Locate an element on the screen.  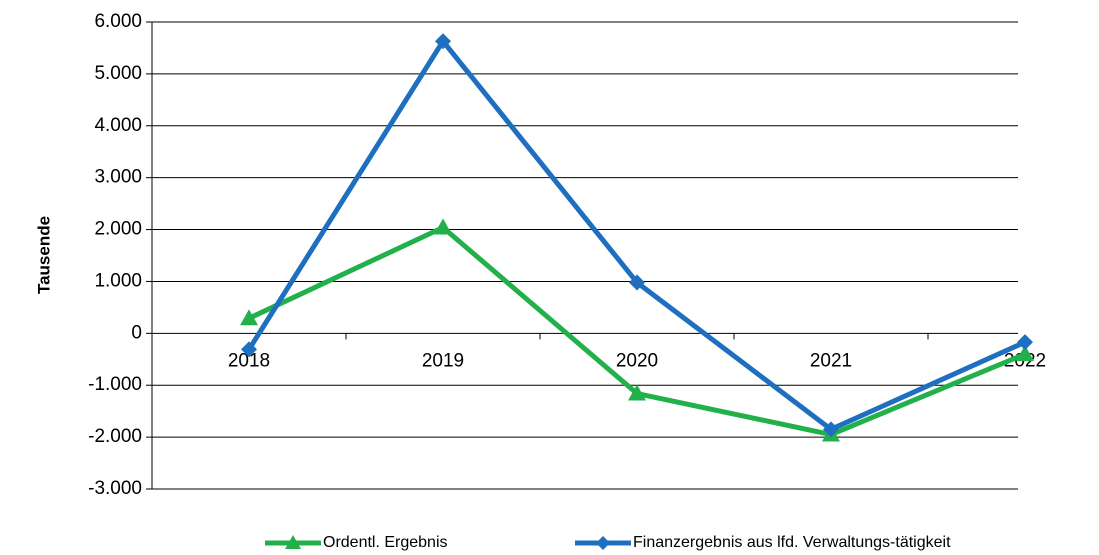
y-tick-label: 6.000 is located at coordinates (118, 21).